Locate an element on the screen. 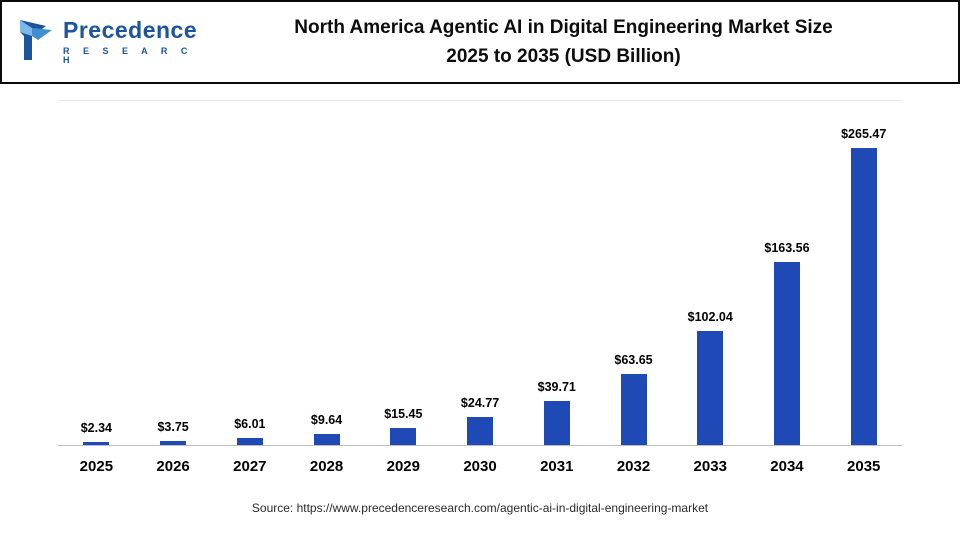 The image size is (960, 540). bar-value-label: $2.34 is located at coordinates (96, 428).